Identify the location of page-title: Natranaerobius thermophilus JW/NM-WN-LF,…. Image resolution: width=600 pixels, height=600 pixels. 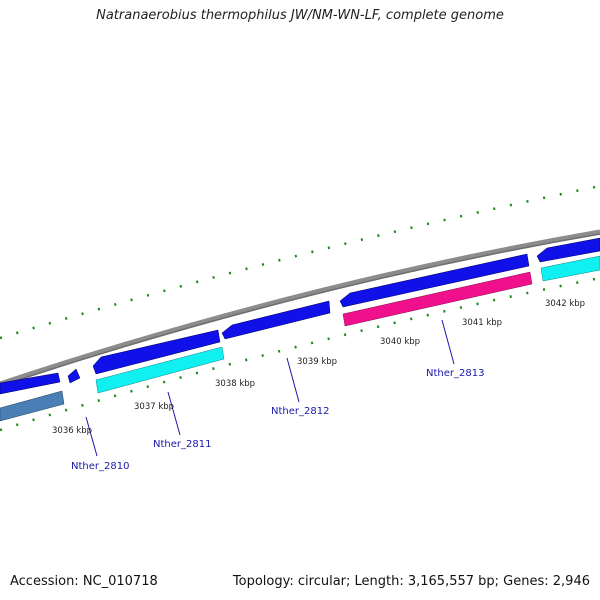
(300, 15).